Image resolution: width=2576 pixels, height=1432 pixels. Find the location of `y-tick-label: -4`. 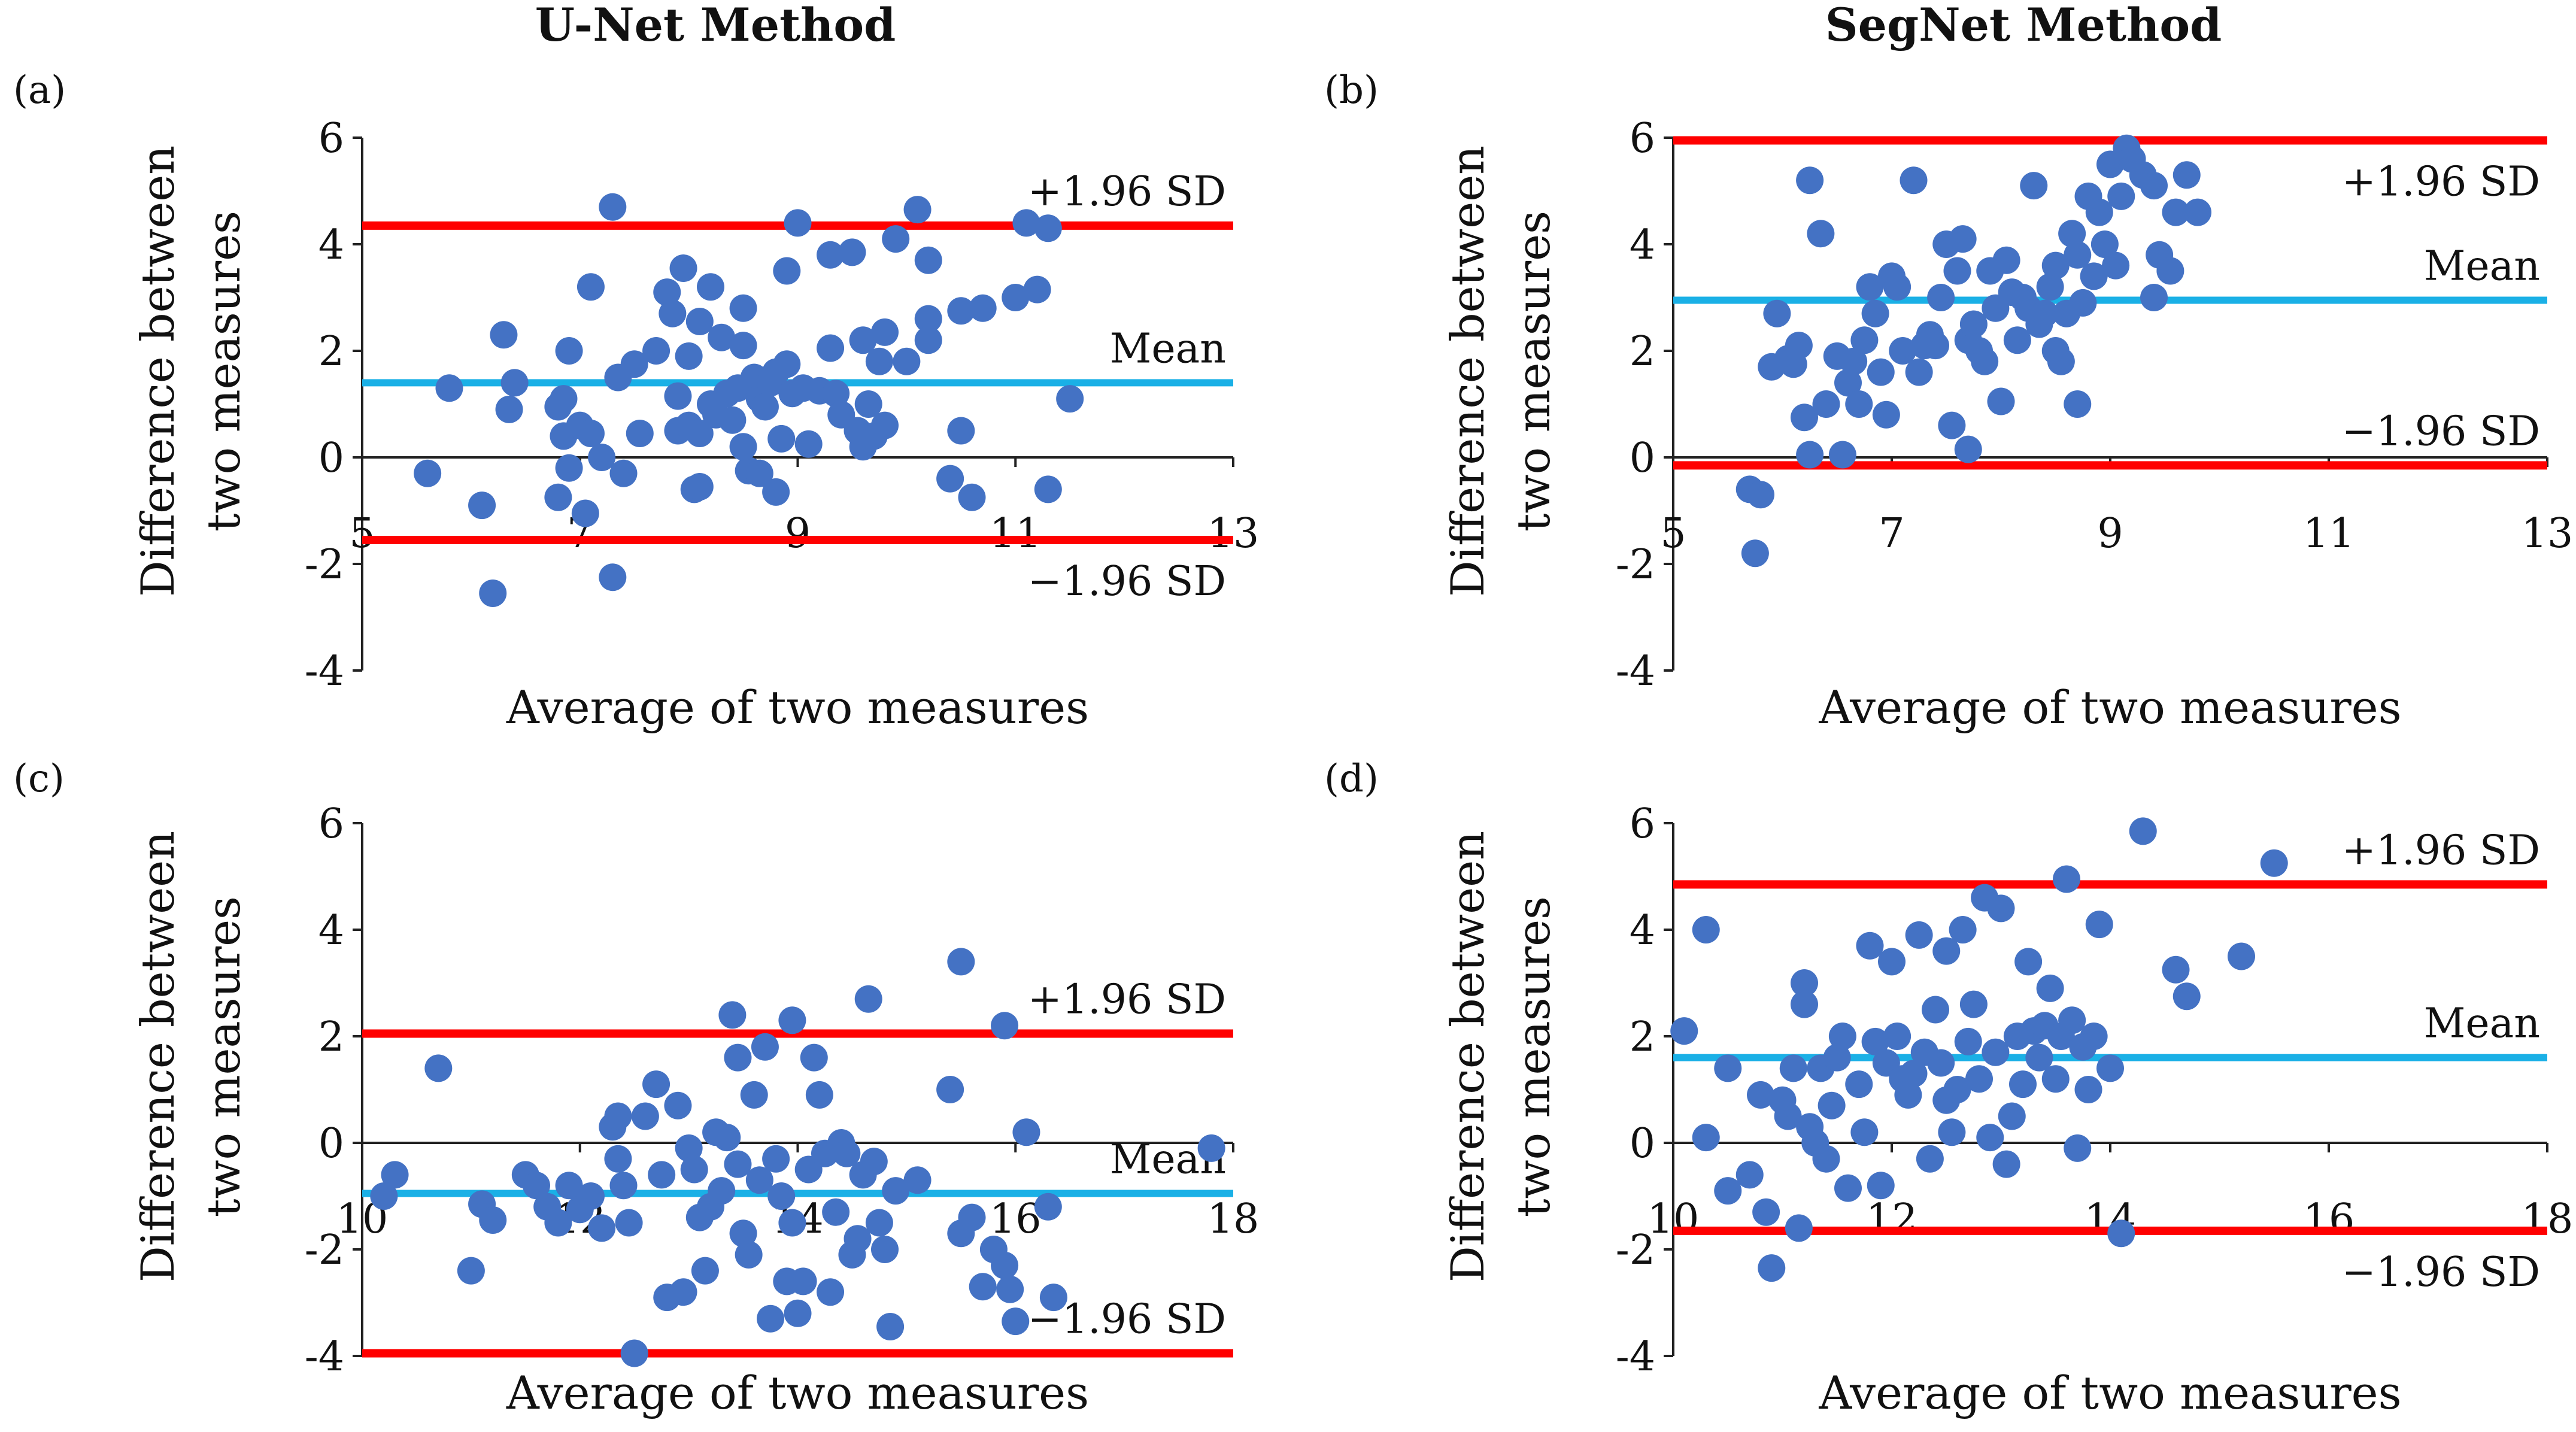

y-tick-label: -4 is located at coordinates (1635, 671).